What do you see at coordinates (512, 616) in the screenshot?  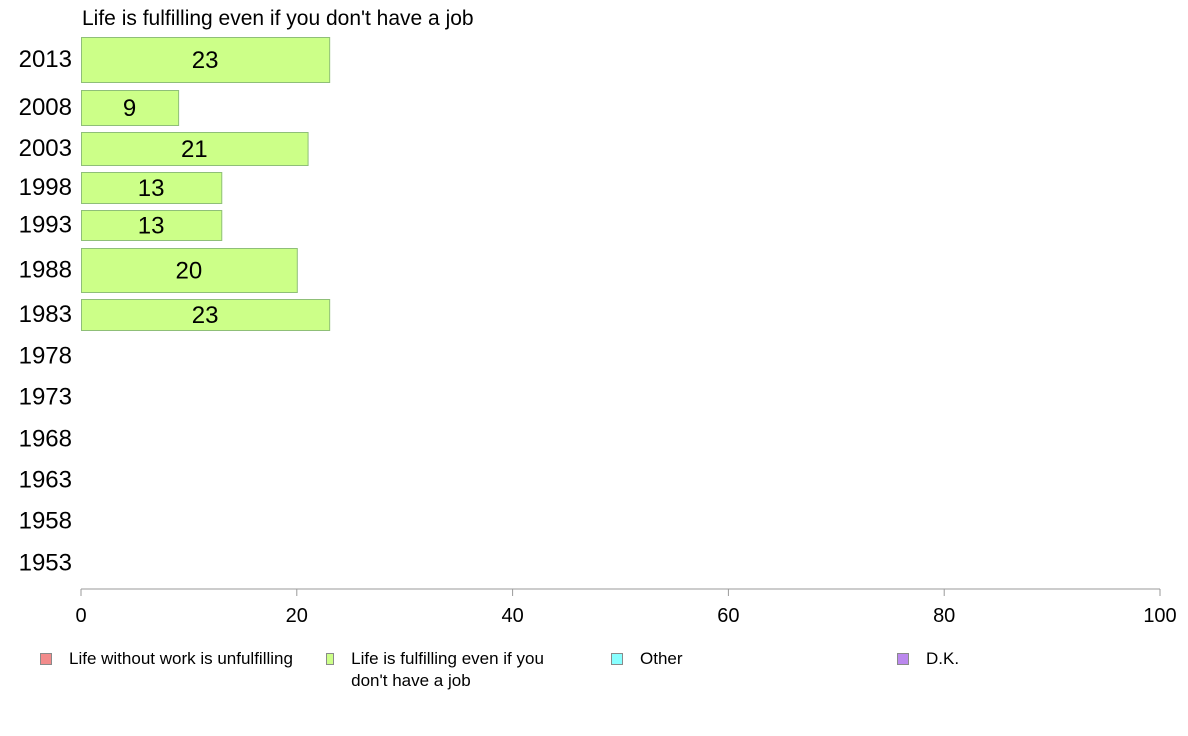 I see `x-tick-label: 40` at bounding box center [512, 616].